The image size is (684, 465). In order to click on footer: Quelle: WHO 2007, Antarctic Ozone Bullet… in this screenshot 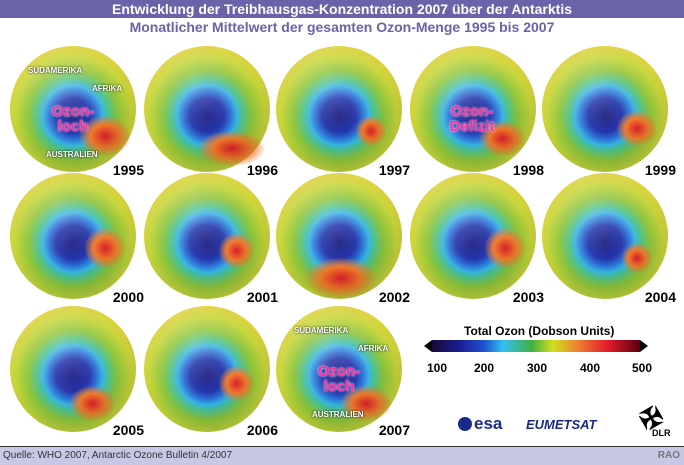, I will do `click(342, 455)`.